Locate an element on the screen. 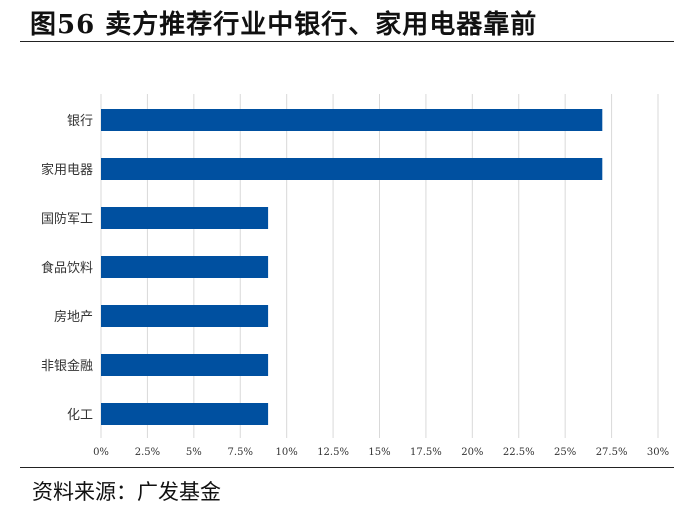 This screenshot has height=510, width=688. x-tick-label: 15% is located at coordinates (379, 452).